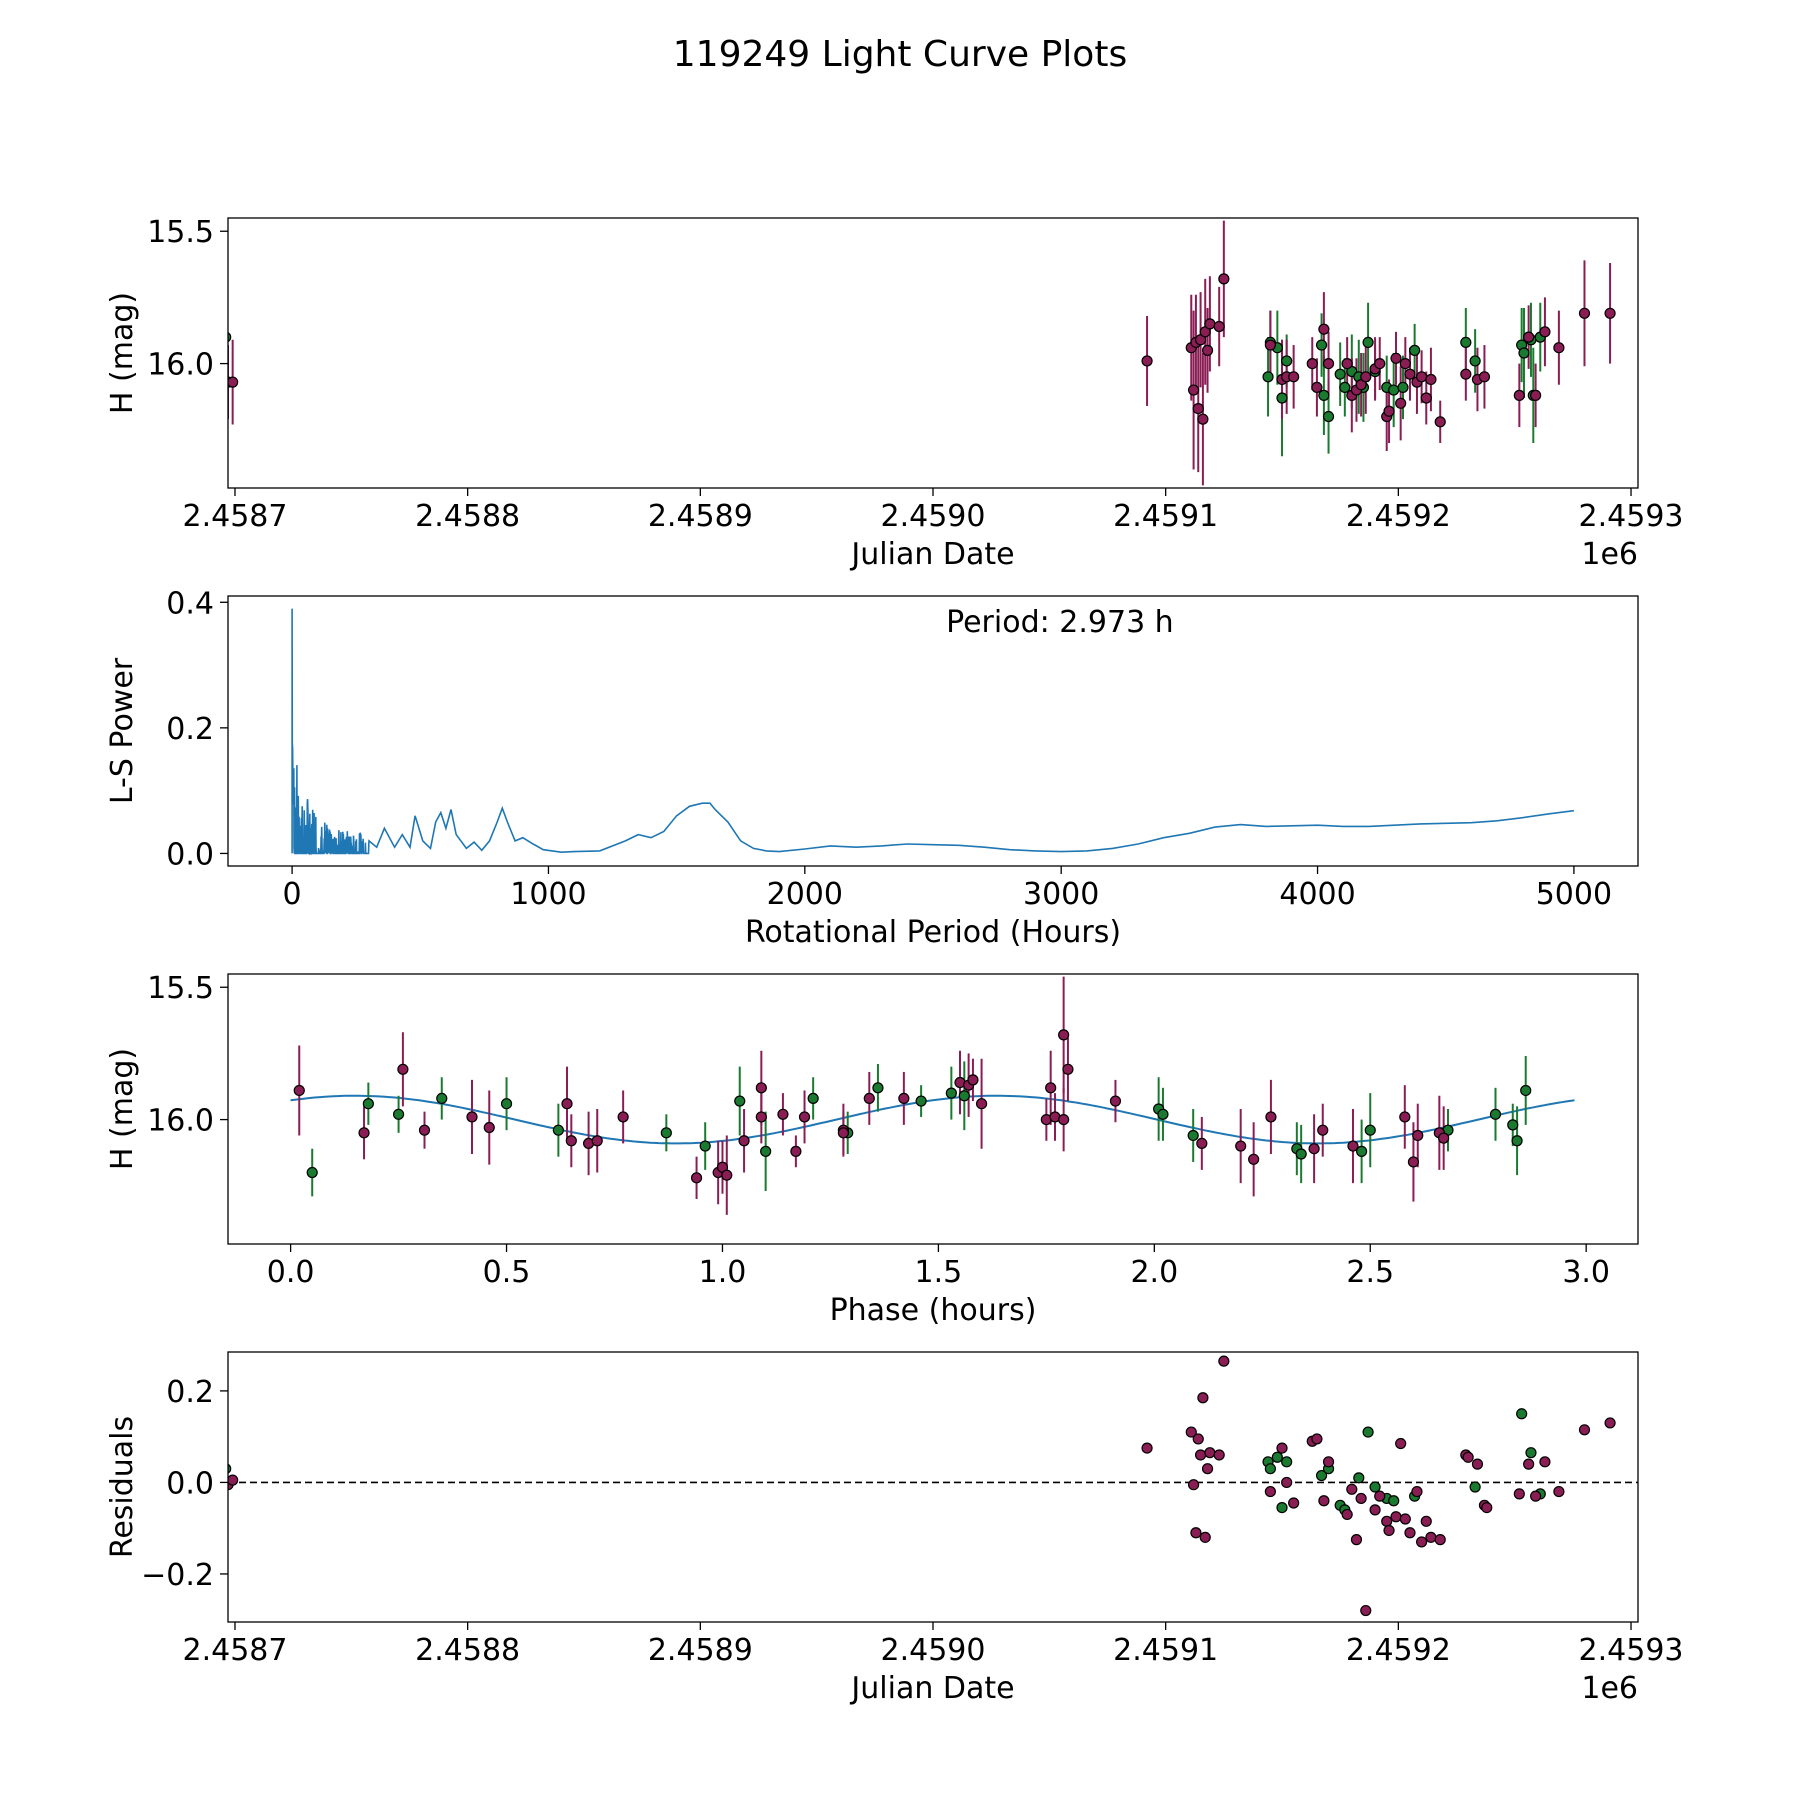 The width and height of the screenshot is (1800, 1800). What do you see at coordinates (922, 353) in the screenshot?
I see `light-curve-plot-area` at bounding box center [922, 353].